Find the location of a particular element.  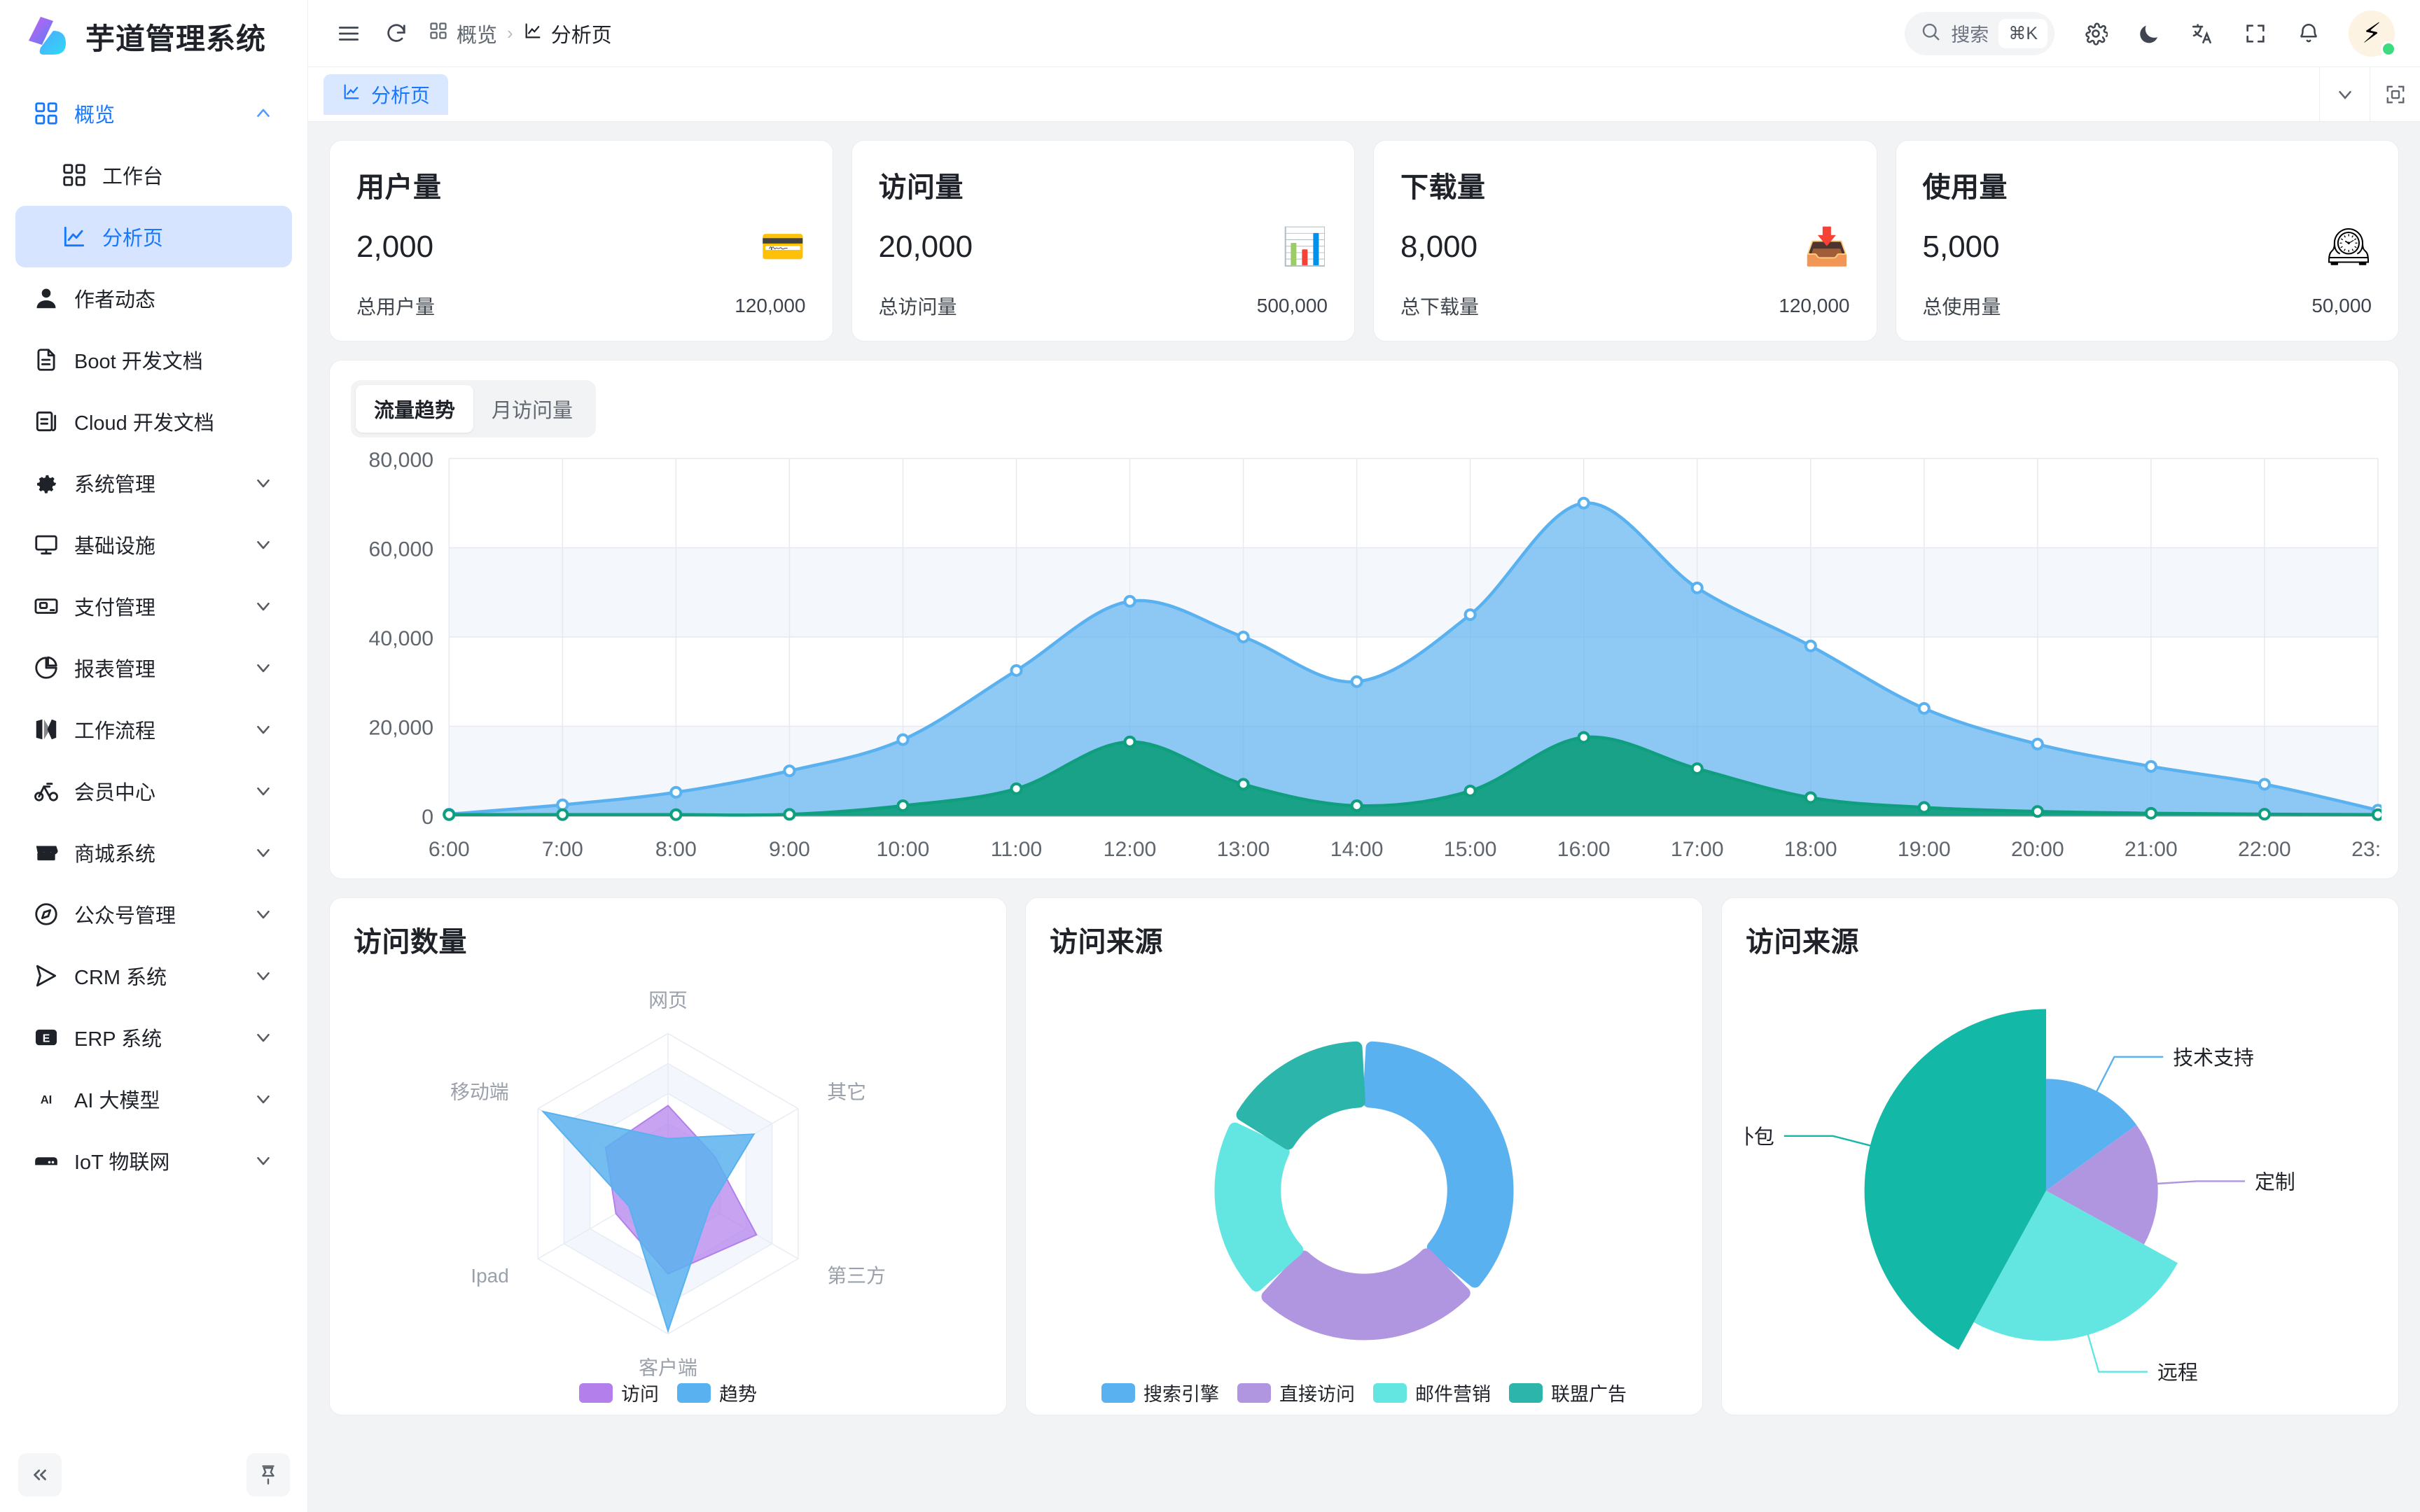

sidebar-item-label: 会员中心 is located at coordinates (115, 793).